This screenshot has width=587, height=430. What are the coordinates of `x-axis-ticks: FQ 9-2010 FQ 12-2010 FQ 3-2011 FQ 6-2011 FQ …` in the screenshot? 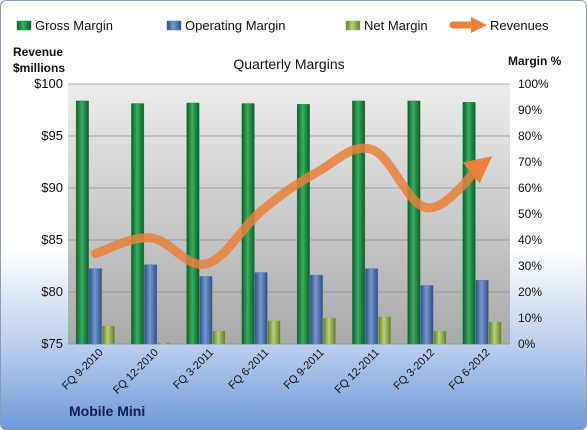 It's located at (276, 372).